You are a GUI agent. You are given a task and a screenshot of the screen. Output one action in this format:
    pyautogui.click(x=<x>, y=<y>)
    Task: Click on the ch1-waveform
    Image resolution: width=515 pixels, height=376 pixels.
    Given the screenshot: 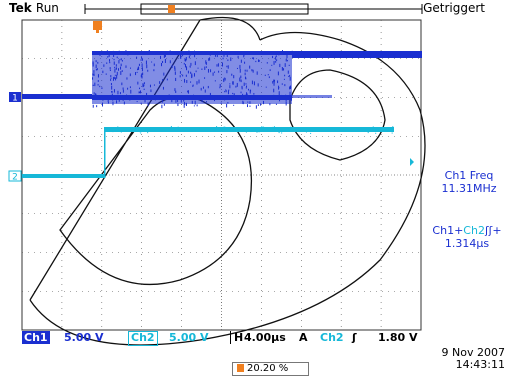 What is the action you would take?
    pyautogui.click(x=222, y=79)
    